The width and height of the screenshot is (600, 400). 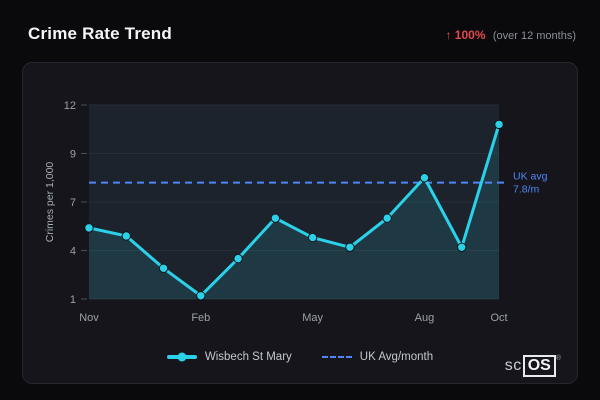 I want to click on change-percent: 100%, so click(x=470, y=35).